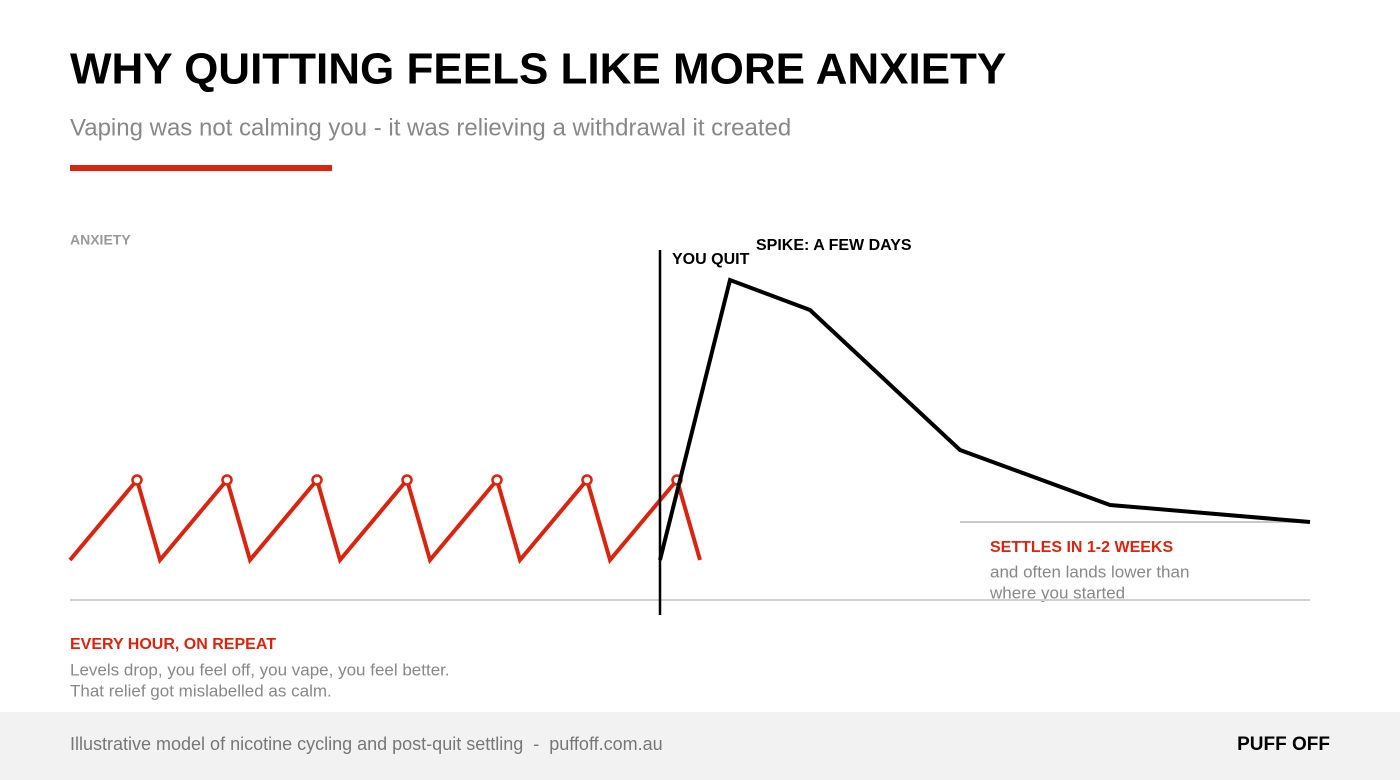 Image resolution: width=1400 pixels, height=780 pixels. Describe the element at coordinates (1081, 547) in the screenshot. I see `settle-heading: SETTLES IN 1-2 WEEKS` at that location.